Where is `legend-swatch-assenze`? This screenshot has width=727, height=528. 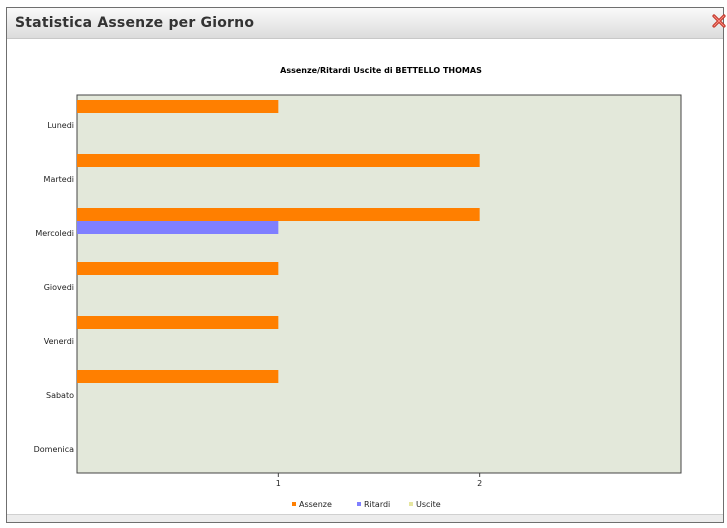
legend-swatch-assenze is located at coordinates (294, 504).